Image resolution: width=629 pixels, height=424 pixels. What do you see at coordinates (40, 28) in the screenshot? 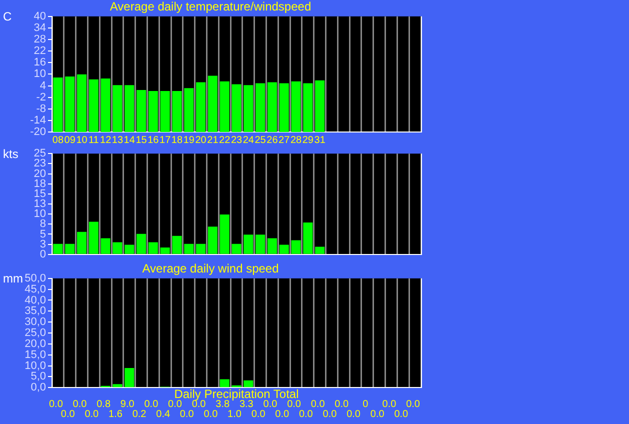
I see `y-tick-label: 34` at bounding box center [40, 28].